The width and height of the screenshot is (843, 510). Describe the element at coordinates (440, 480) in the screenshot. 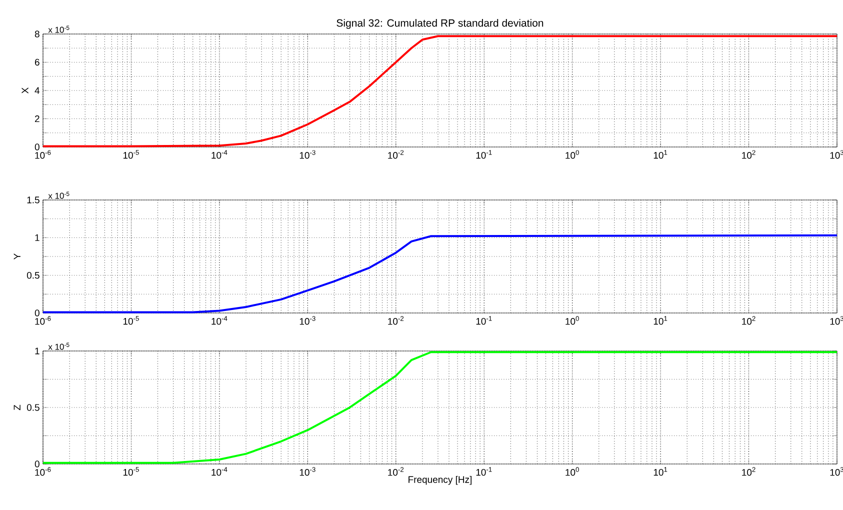

I see `x-axis-title: Frequency [Hz]` at that location.